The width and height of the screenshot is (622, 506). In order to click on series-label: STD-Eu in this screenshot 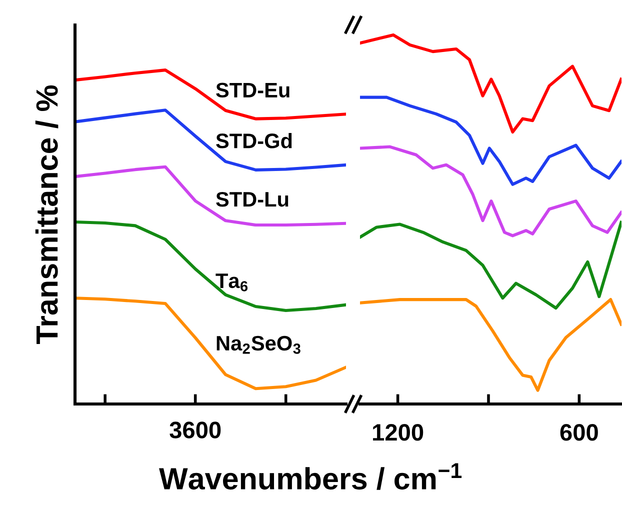, I will do `click(253, 90)`.